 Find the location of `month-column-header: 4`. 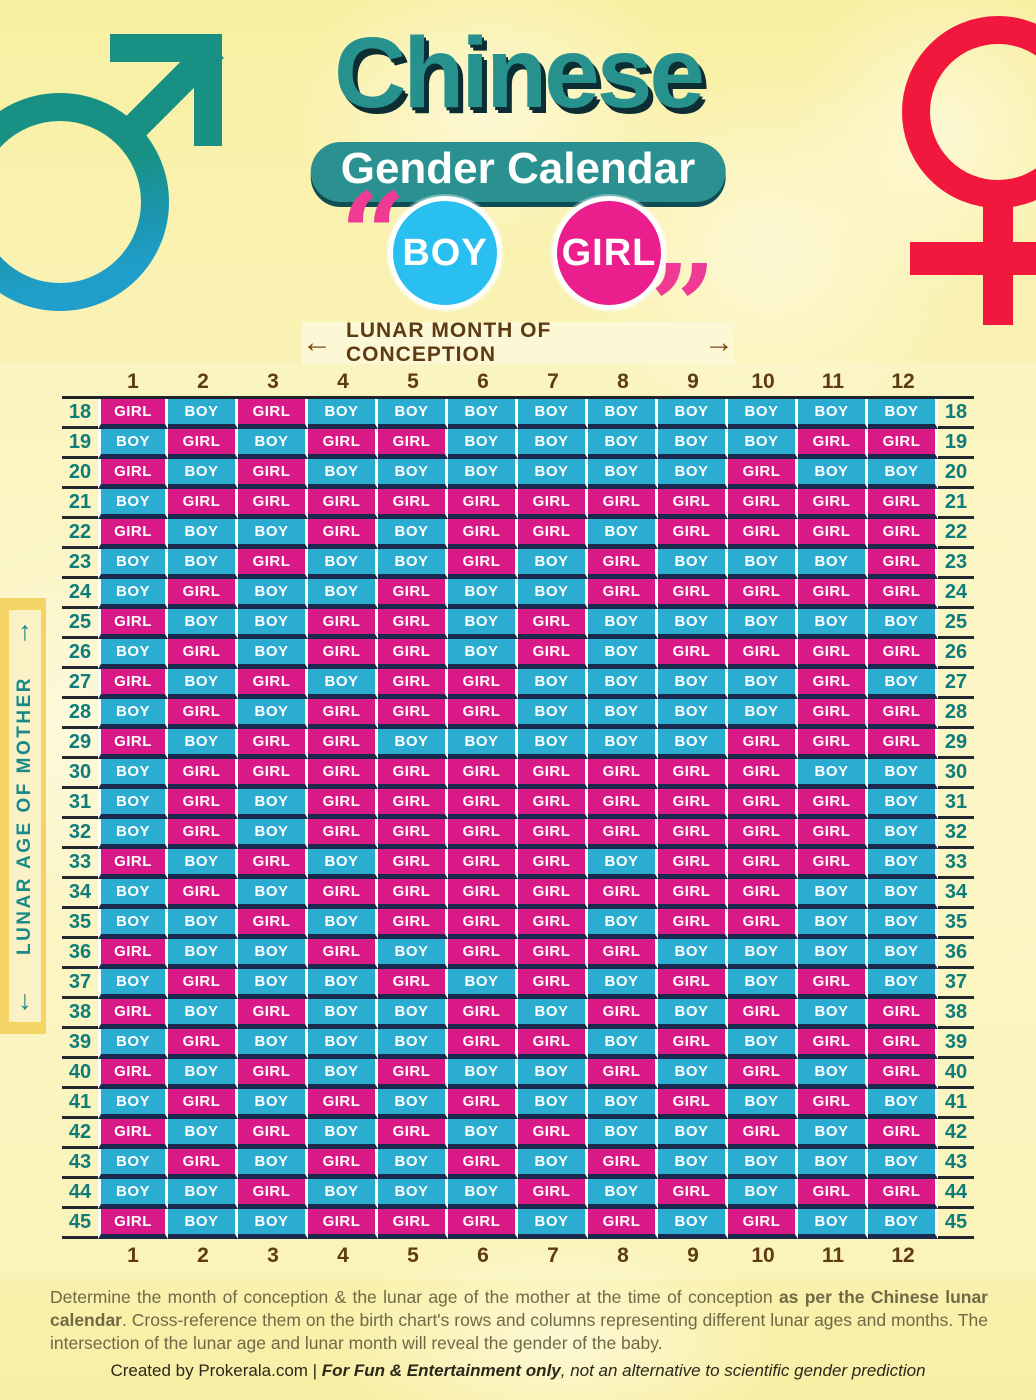

month-column-header: 4 is located at coordinates (343, 383).